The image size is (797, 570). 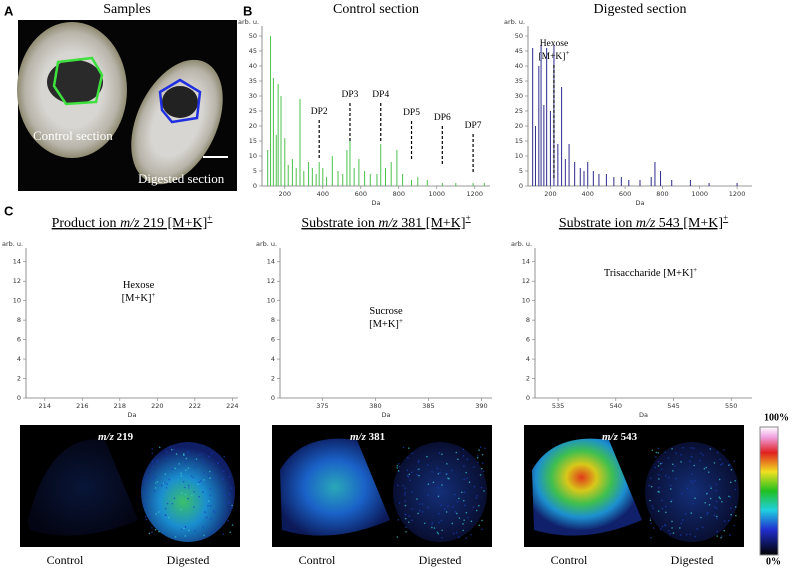 What do you see at coordinates (519, 81) in the screenshot?
I see `y-tick-label: 35` at bounding box center [519, 81].